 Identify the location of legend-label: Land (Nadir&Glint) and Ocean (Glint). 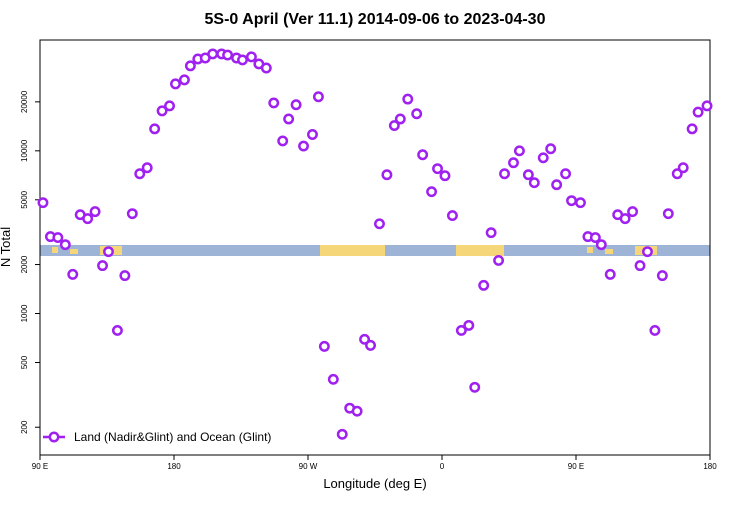
(172, 437).